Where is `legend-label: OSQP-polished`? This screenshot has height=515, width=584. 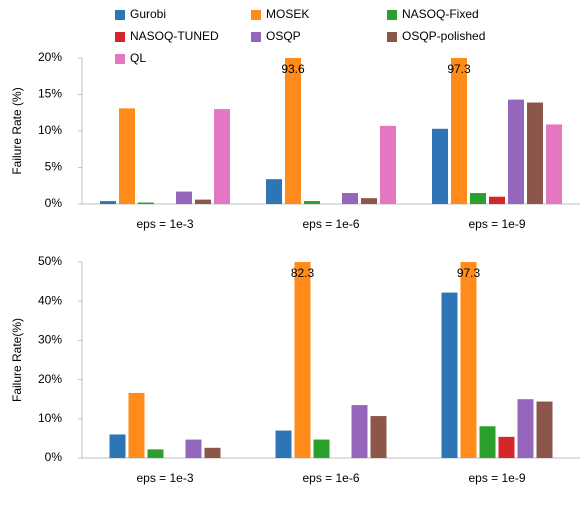 legend-label: OSQP-polished is located at coordinates (443, 36).